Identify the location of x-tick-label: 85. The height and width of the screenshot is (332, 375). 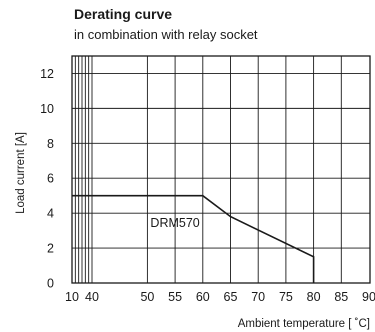
(341, 297).